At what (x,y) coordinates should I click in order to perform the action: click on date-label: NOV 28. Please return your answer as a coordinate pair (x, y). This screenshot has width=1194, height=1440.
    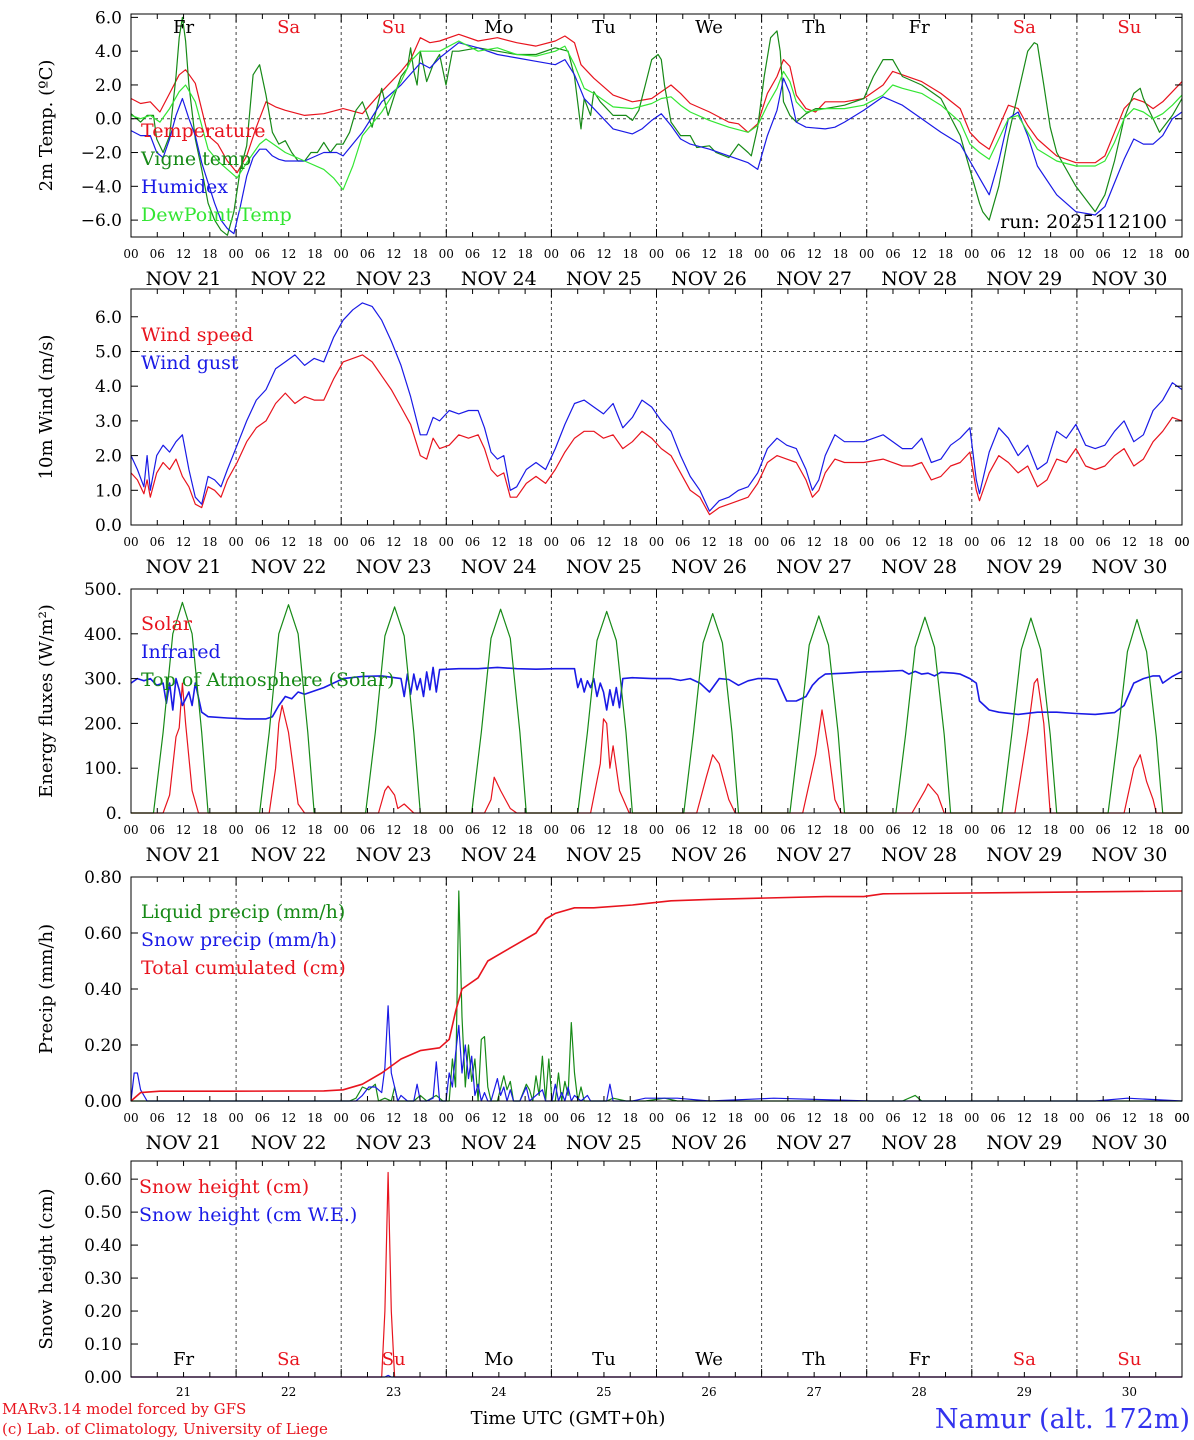
    Looking at the image, I should click on (919, 279).